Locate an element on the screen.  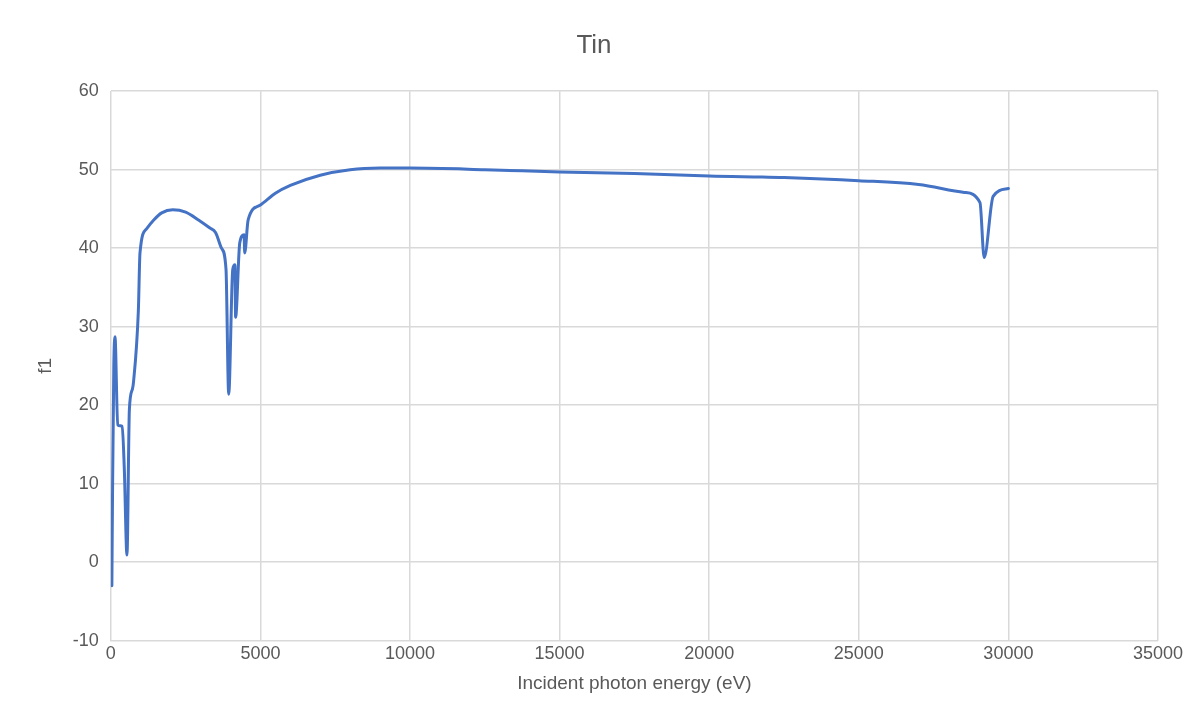
y-tick-label: 50 is located at coordinates (88, 168).